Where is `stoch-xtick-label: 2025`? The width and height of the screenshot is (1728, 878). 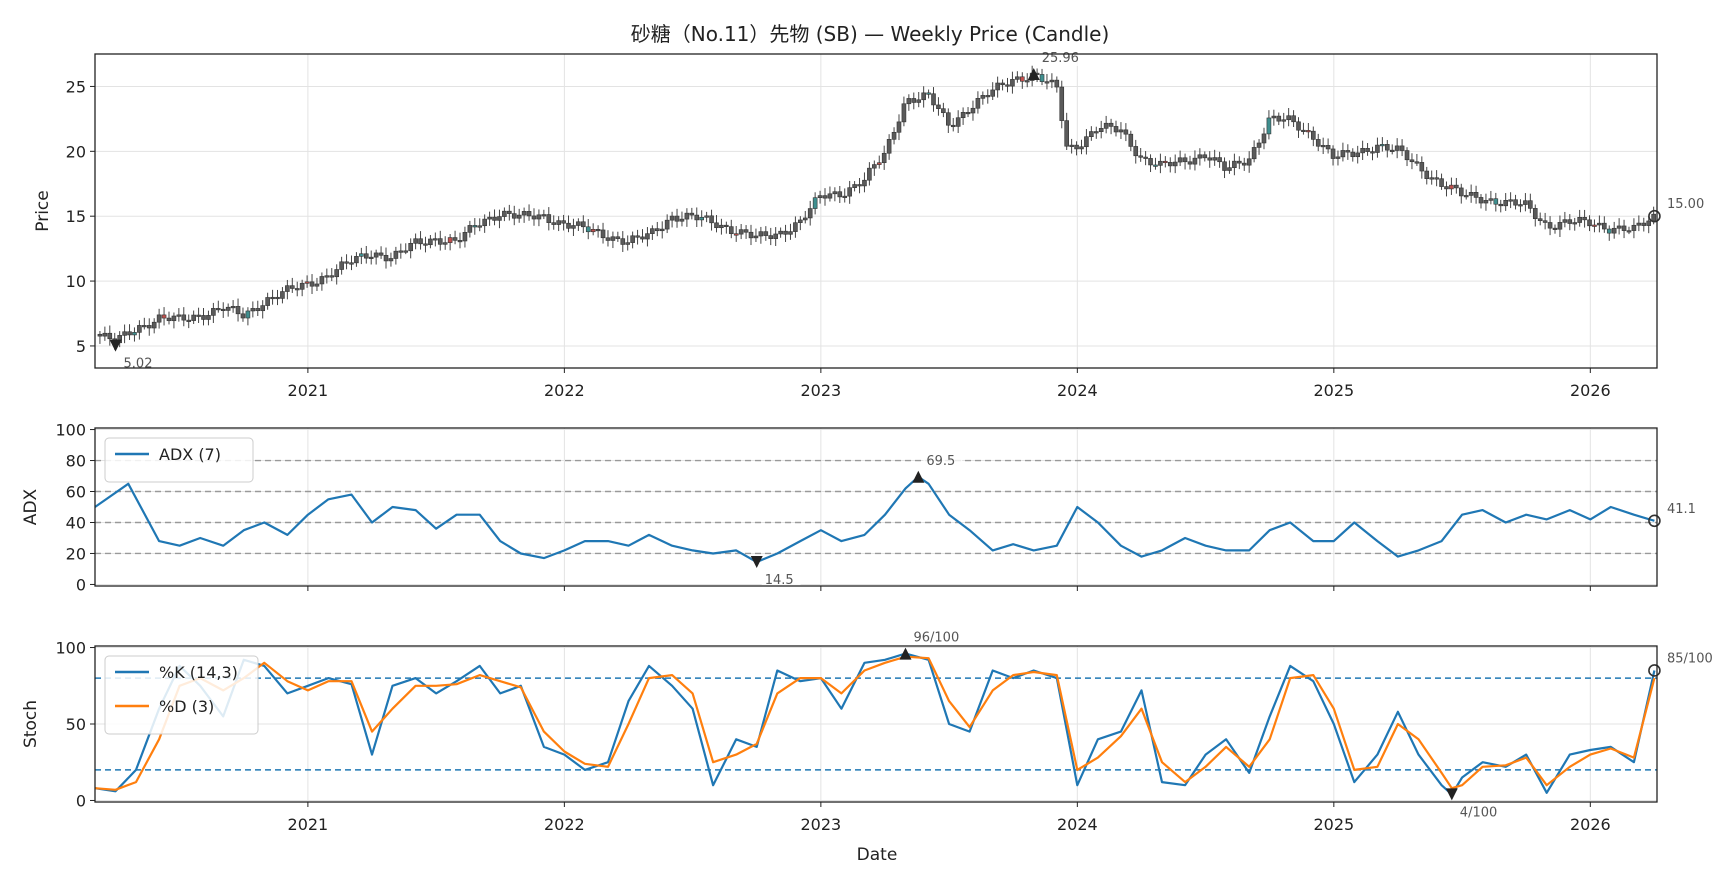 stoch-xtick-label: 2025 is located at coordinates (1333, 824).